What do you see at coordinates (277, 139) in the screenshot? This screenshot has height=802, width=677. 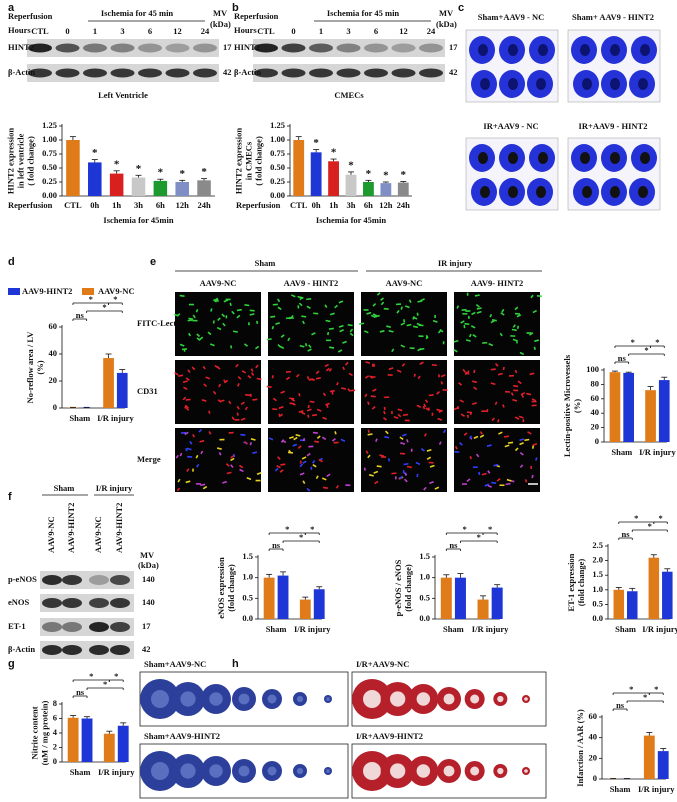 I see `y-tick-label: 1.00` at bounding box center [277, 139].